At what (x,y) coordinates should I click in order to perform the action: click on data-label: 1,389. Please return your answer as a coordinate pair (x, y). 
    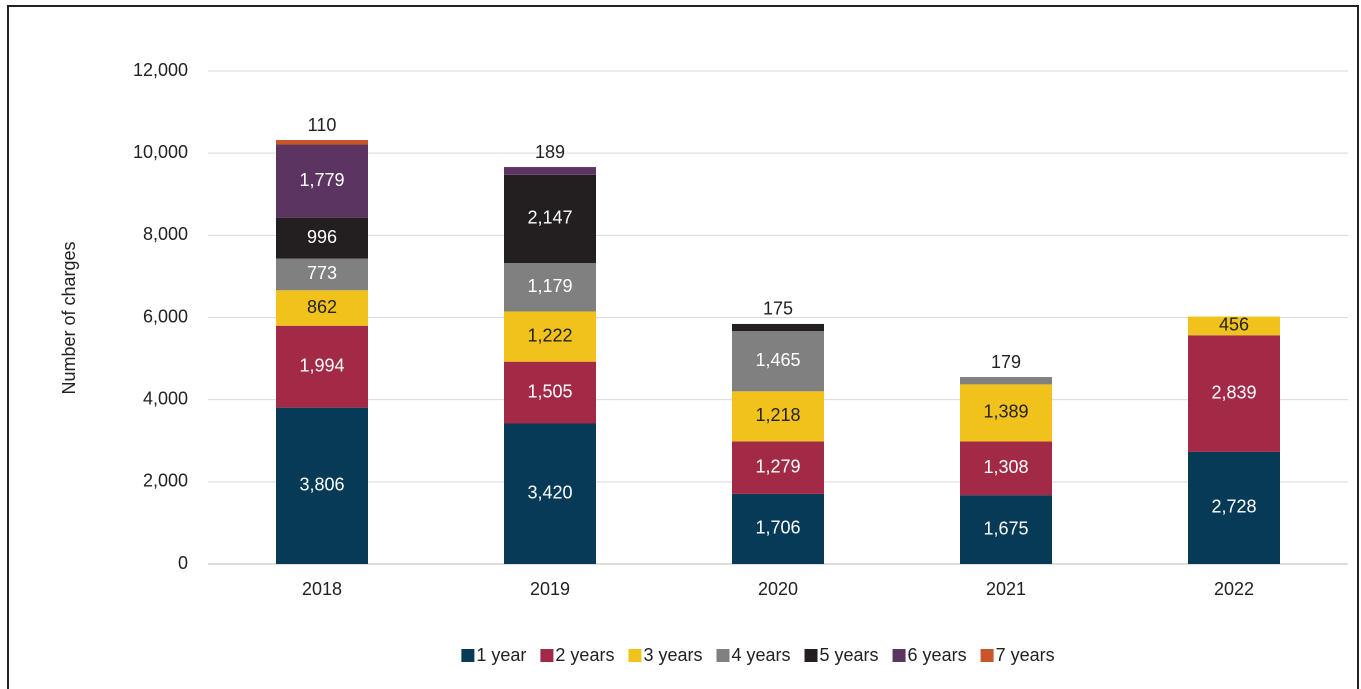
    Looking at the image, I should click on (1005, 412).